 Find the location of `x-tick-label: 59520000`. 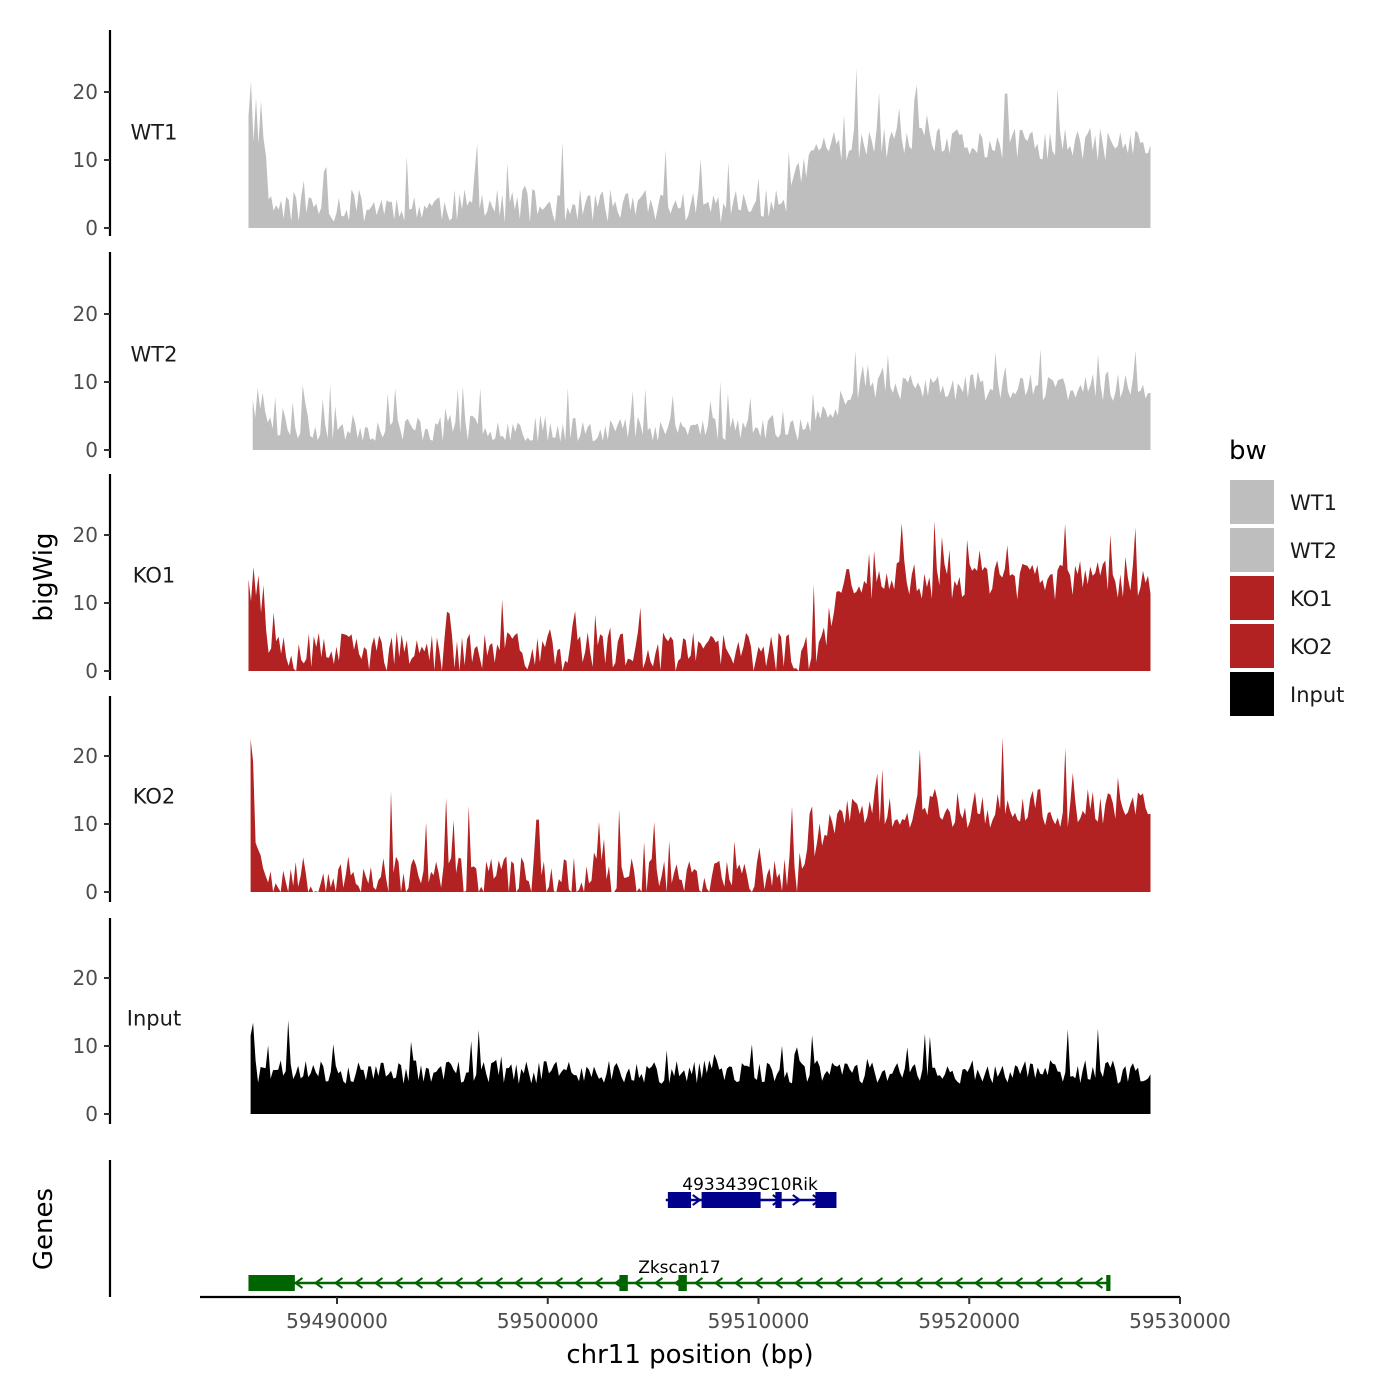

x-tick-label: 59520000 is located at coordinates (969, 1321).